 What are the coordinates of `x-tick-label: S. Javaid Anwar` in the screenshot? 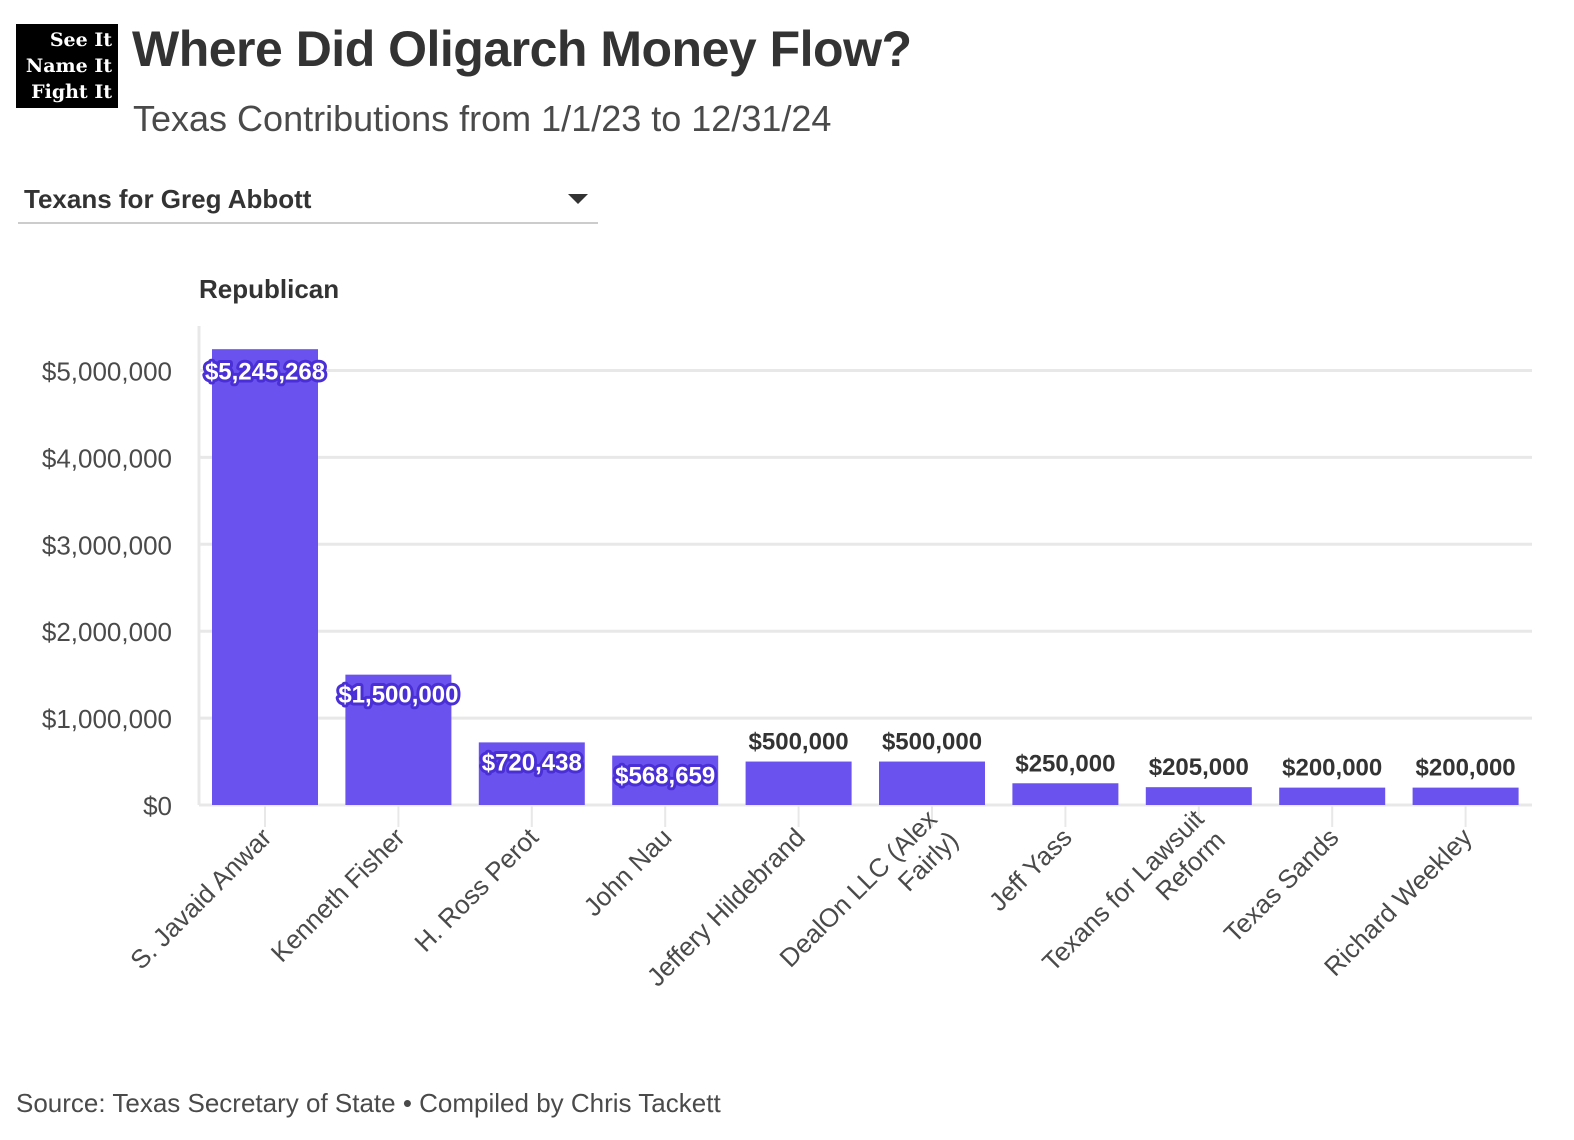 It's located at (200, 898).